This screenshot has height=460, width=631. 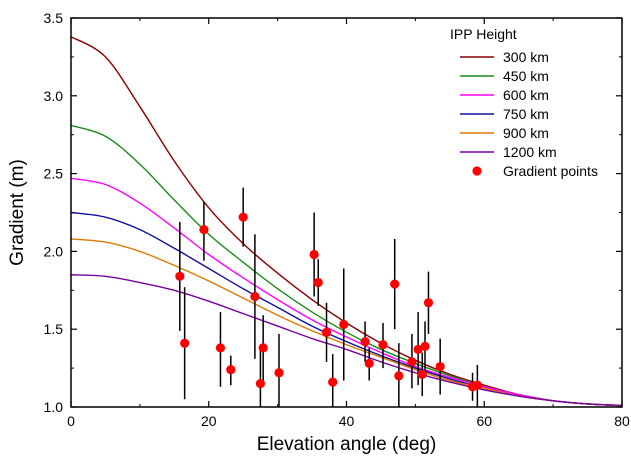 I want to click on legend-label: 450 km, so click(x=526, y=76).